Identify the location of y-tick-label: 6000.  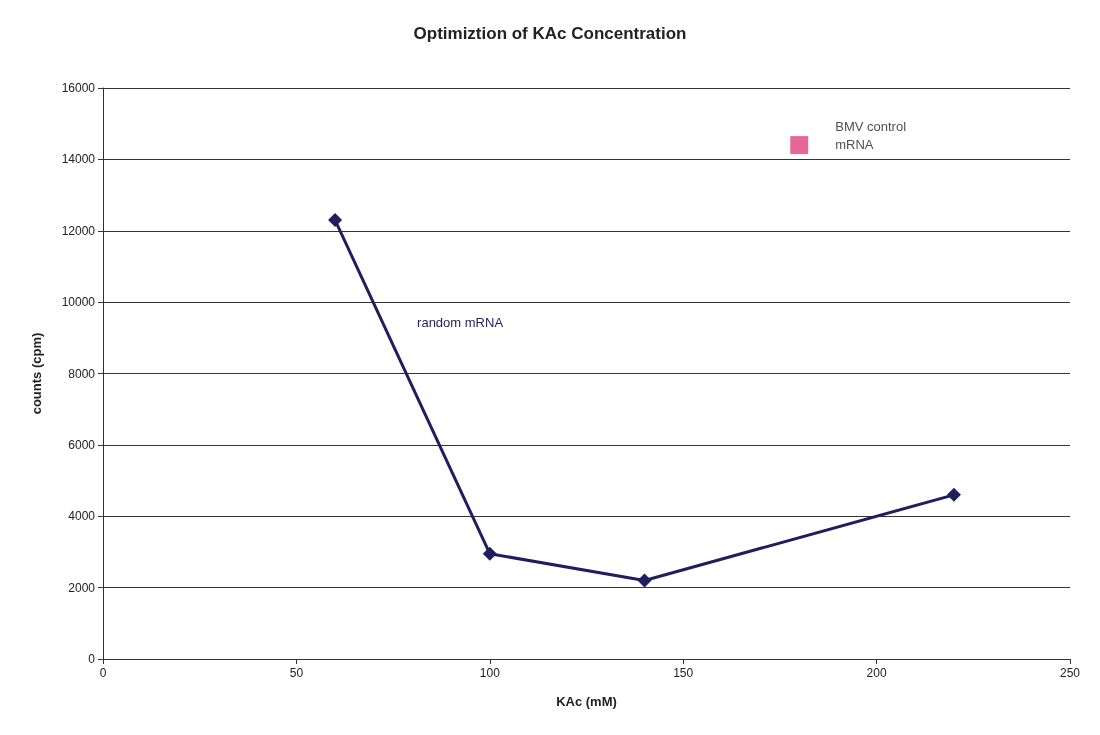
(82, 444).